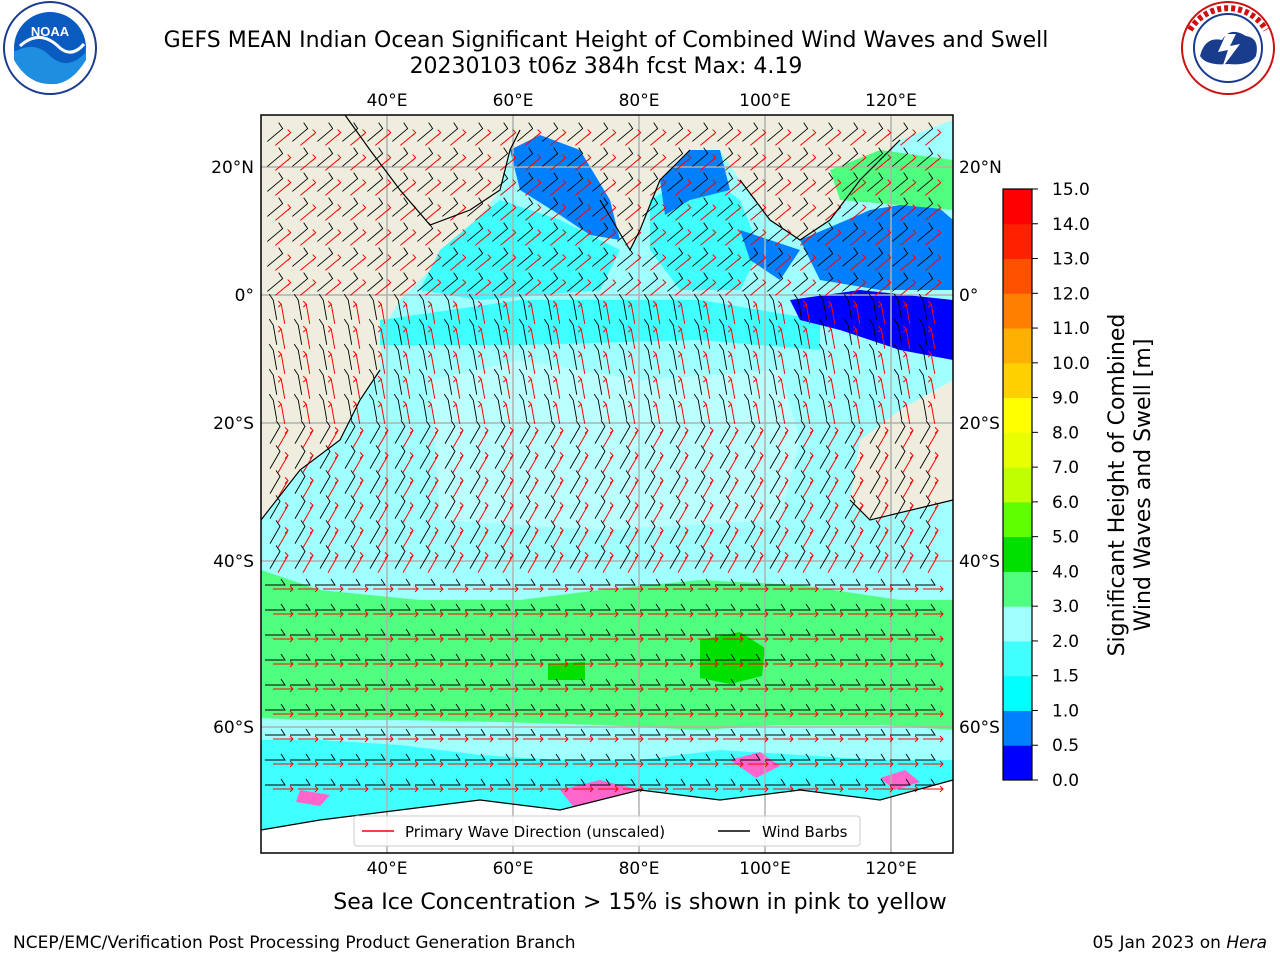 The image size is (1280, 960). Describe the element at coordinates (513, 869) in the screenshot. I see `lon-label-bottom-60e: 60°E` at that location.